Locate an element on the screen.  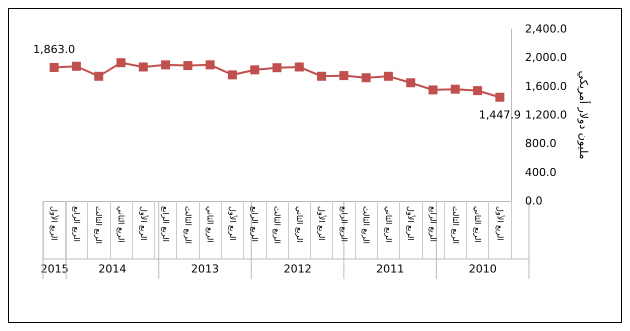
text: 2010 is located at coordinates (482, 269).